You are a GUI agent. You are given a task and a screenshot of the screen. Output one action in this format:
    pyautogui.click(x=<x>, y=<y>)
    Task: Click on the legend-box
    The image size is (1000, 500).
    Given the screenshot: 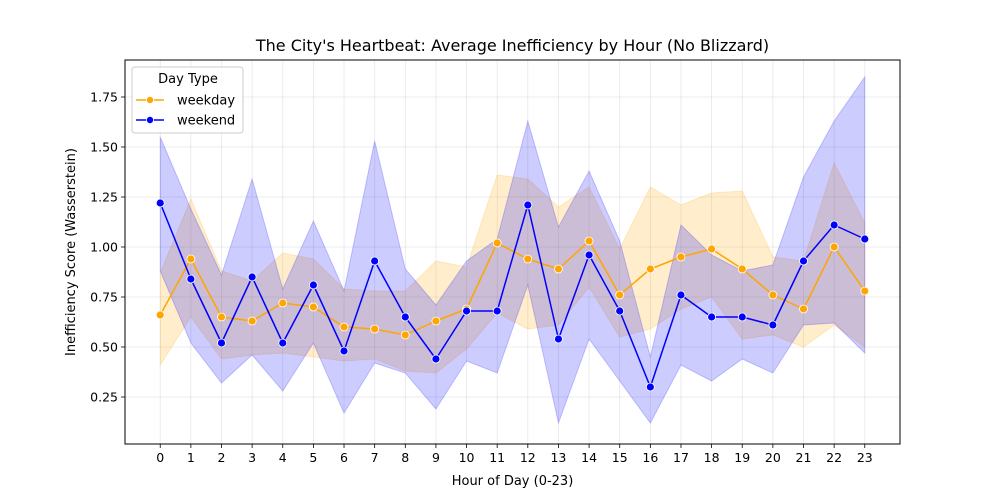 What is the action you would take?
    pyautogui.click(x=187, y=100)
    